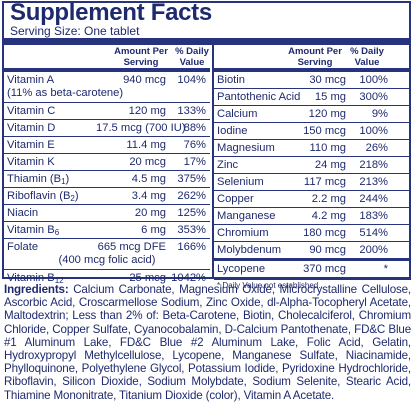  What do you see at coordinates (269, 285) in the screenshot?
I see `footnote: * Daily Value not established.` at bounding box center [269, 285].